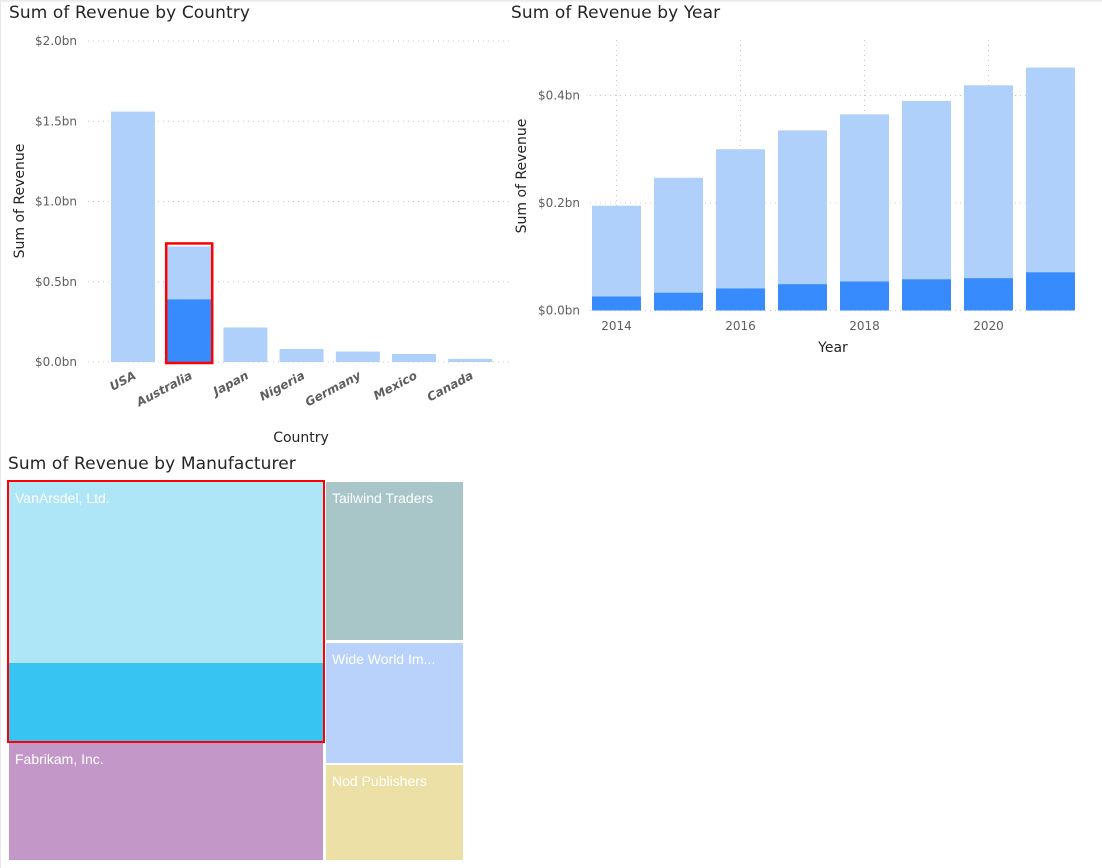 The height and width of the screenshot is (868, 1102). Describe the element at coordinates (802, 220) in the screenshot. I see `bar-2017` at that location.